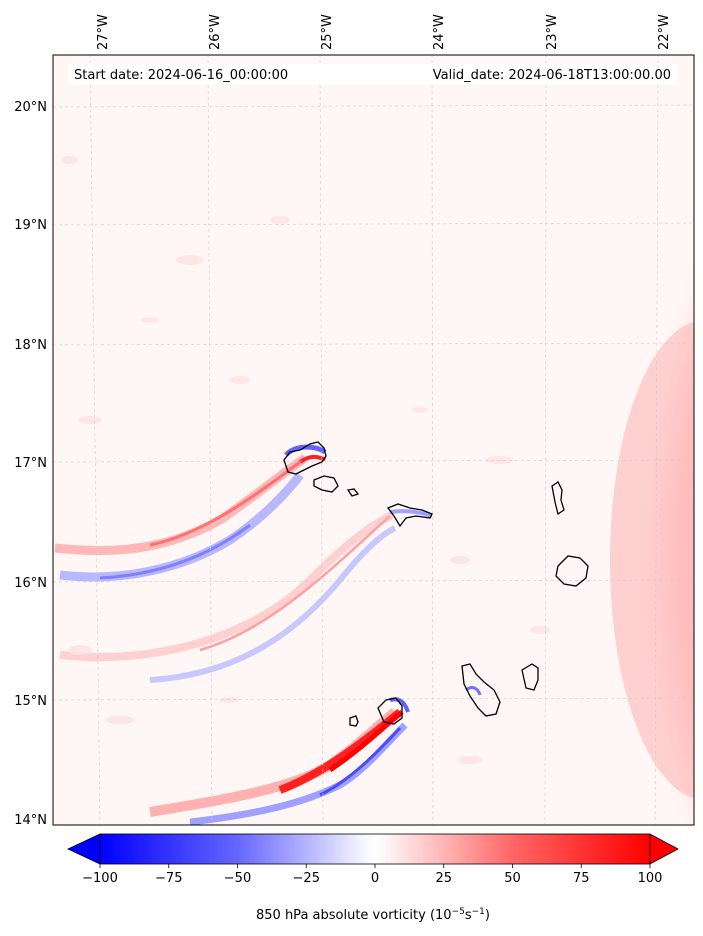 Image resolution: width=703 pixels, height=936 pixels. What do you see at coordinates (373, 915) in the screenshot?
I see `colorbar-label: 850 hPa absolute vorticity (10−5s−1)` at bounding box center [373, 915].